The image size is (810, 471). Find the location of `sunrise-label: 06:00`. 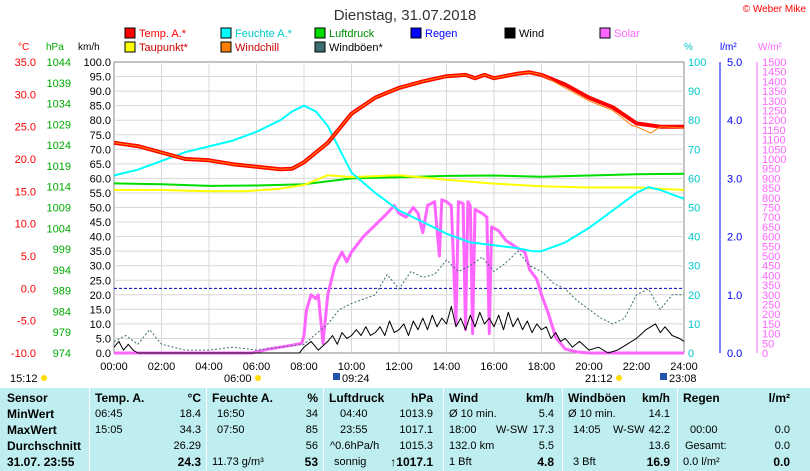

sunrise-label: 06:00 is located at coordinates (238, 379).